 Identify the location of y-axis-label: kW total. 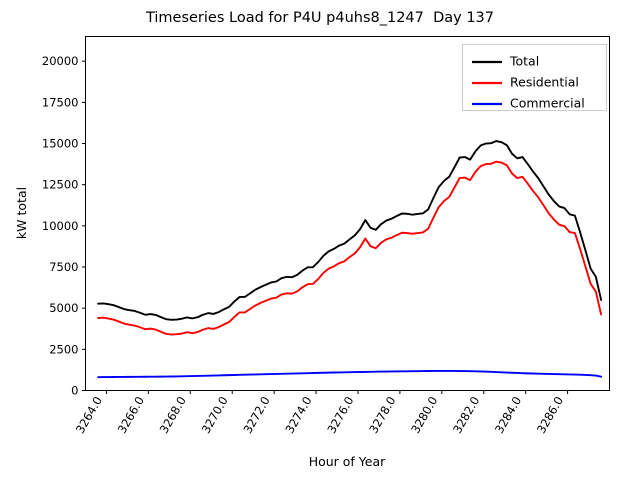
(21, 213).